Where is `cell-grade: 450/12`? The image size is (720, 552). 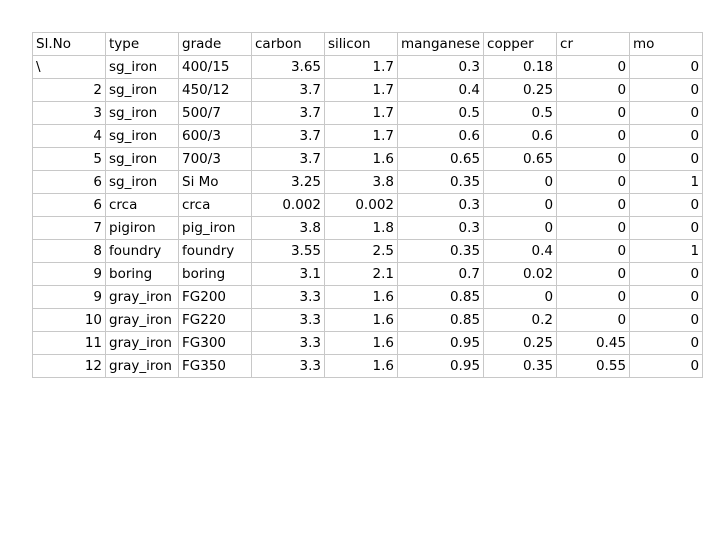 cell-grade: 450/12 is located at coordinates (215, 90).